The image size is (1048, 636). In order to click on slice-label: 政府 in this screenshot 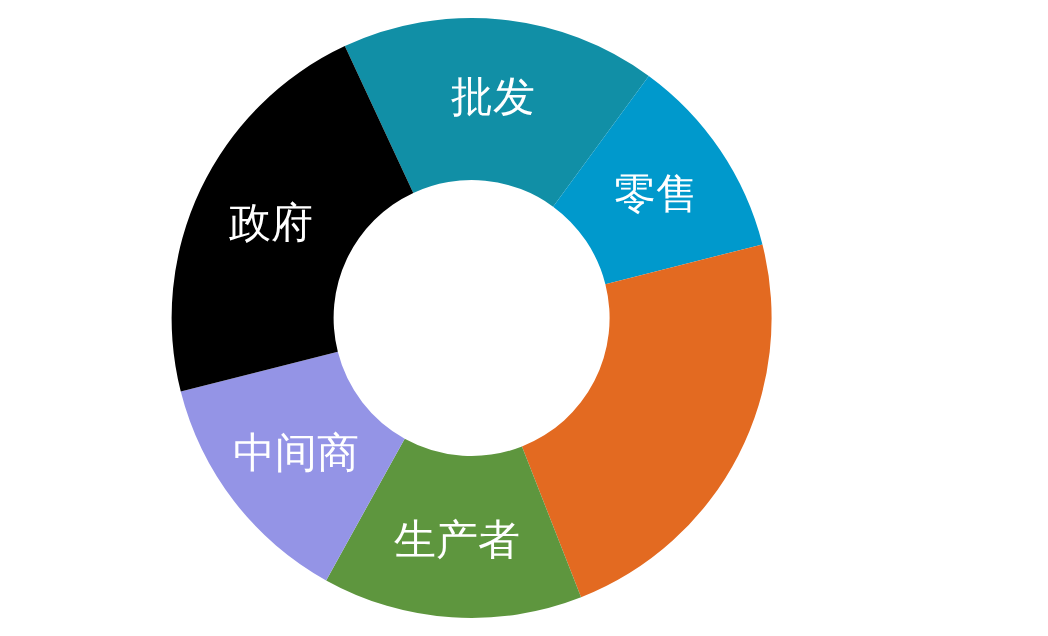, I will do `click(271, 222)`.